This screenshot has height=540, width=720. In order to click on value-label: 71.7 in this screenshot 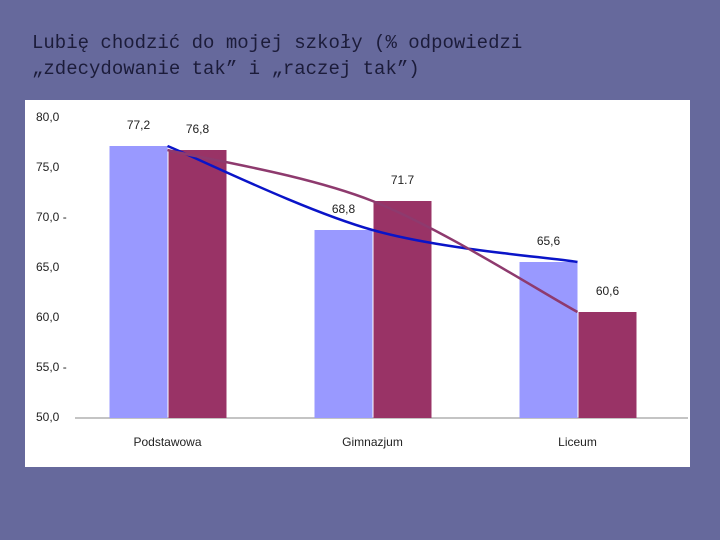, I will do `click(403, 180)`.